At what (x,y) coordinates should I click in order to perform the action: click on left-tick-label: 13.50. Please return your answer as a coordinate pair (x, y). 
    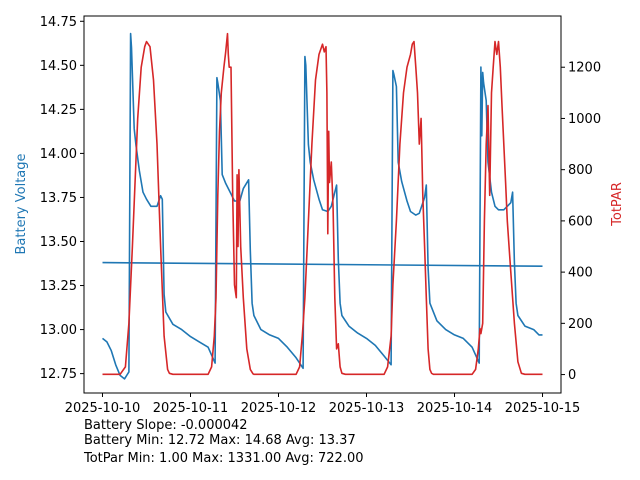
    Looking at the image, I should click on (58, 242).